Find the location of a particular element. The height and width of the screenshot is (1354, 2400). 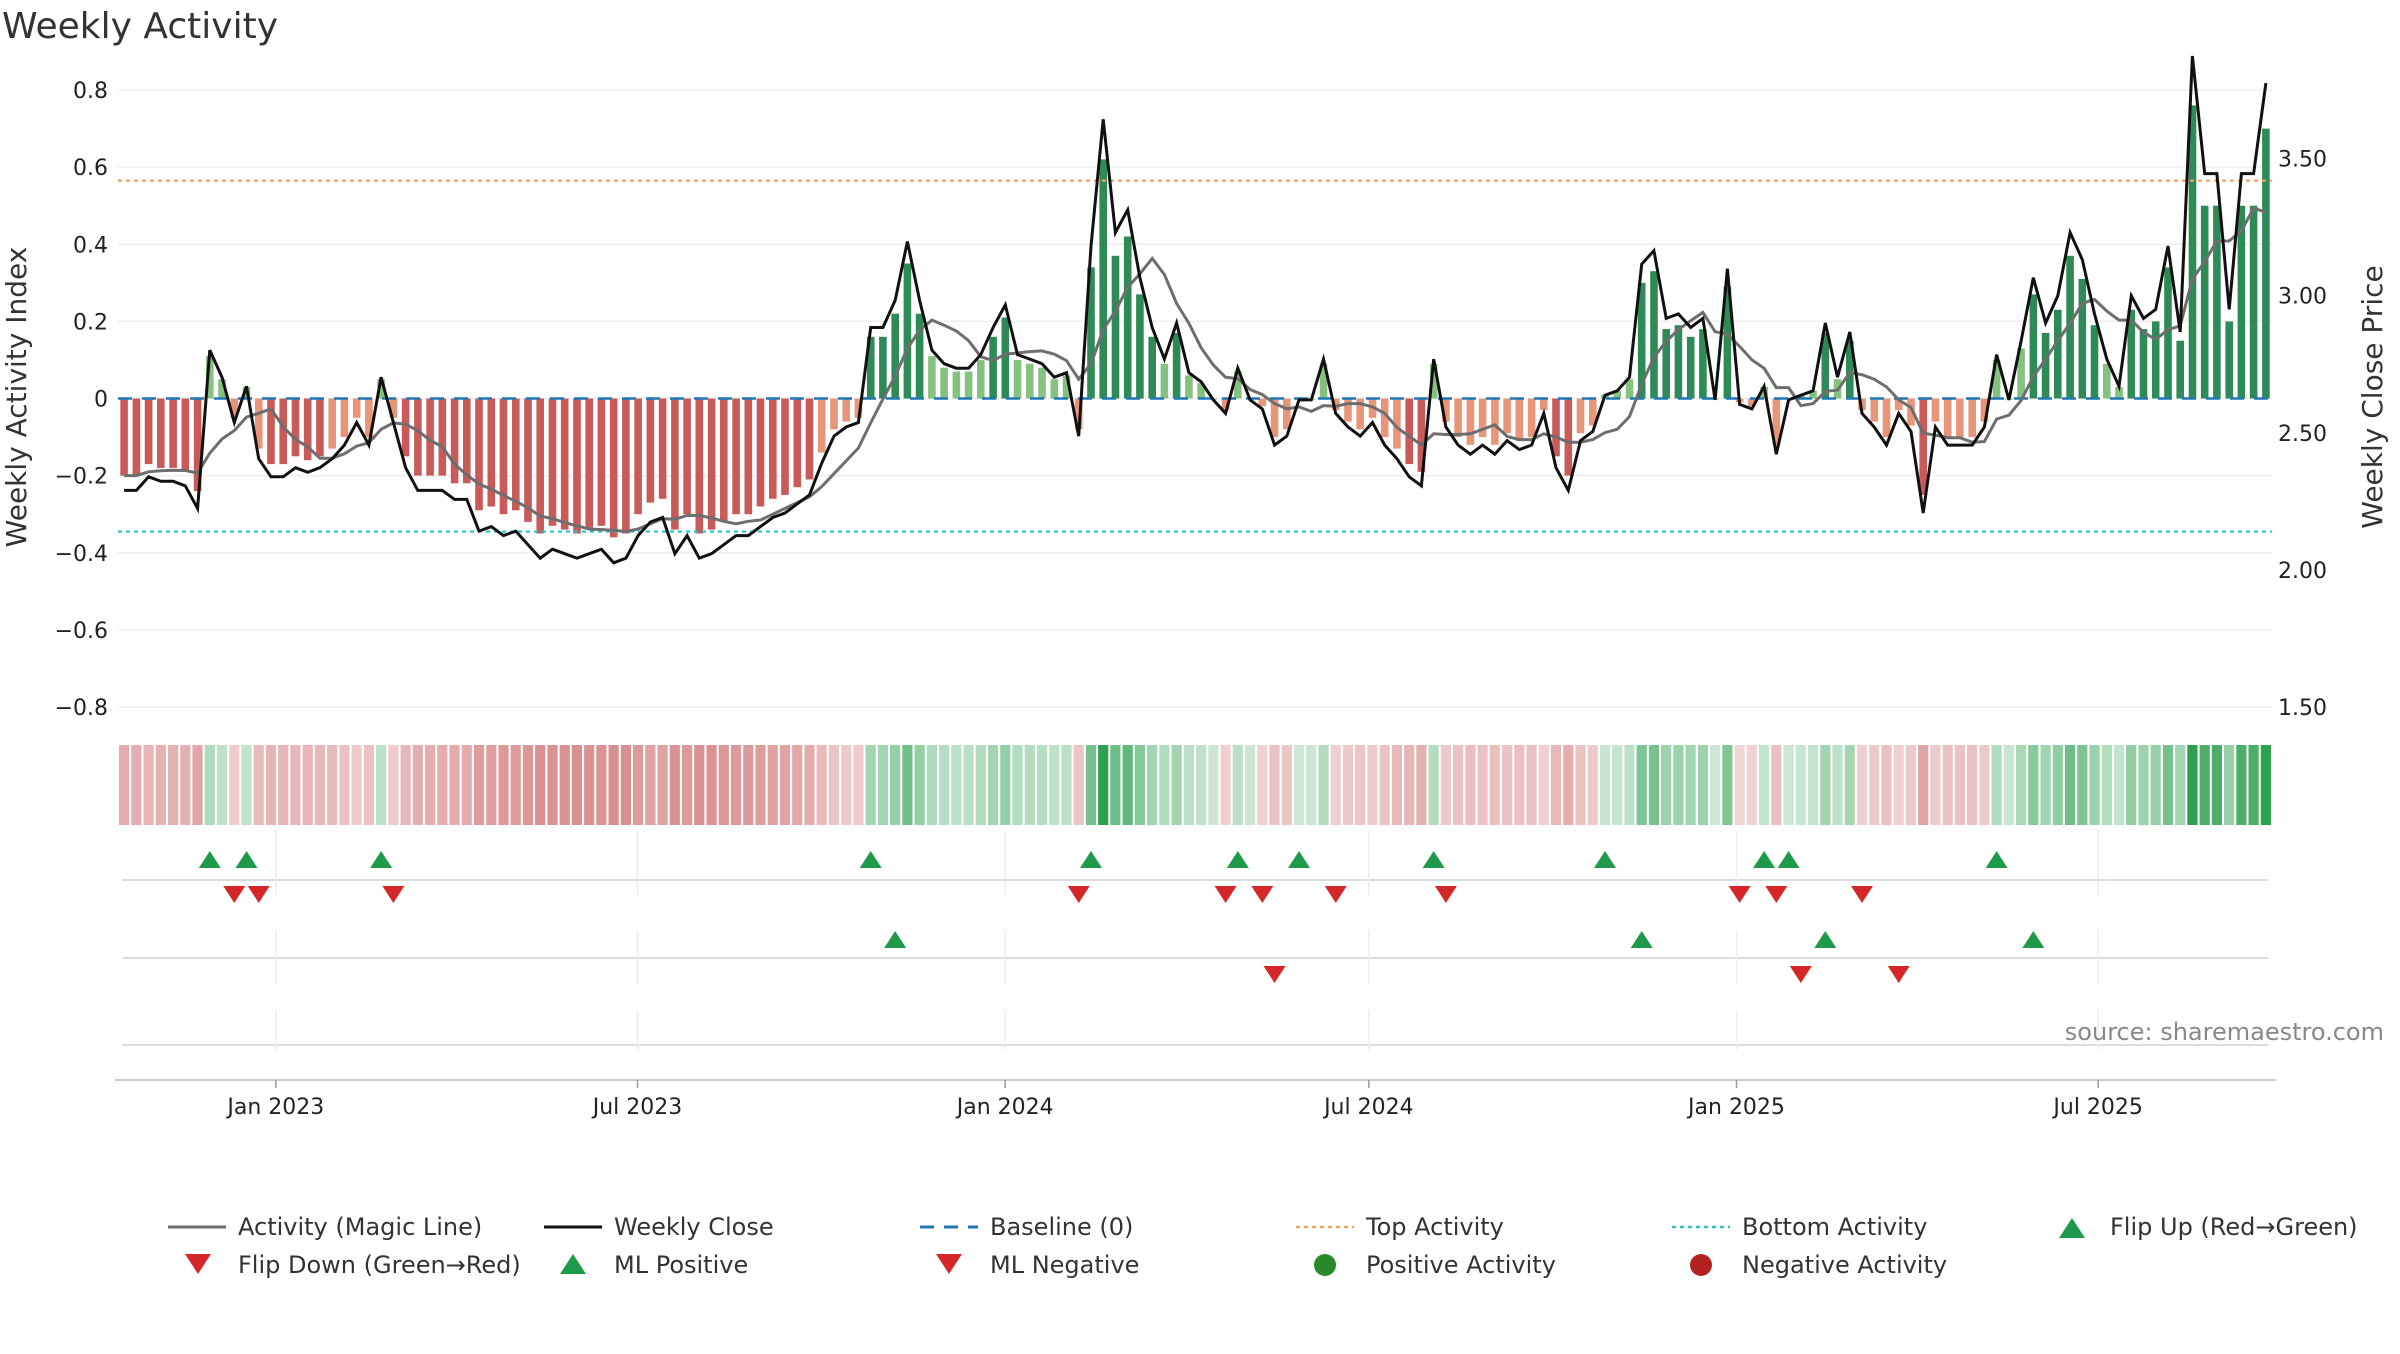

legend-negative-activity: Negative Activity is located at coordinates (1818, 1265).